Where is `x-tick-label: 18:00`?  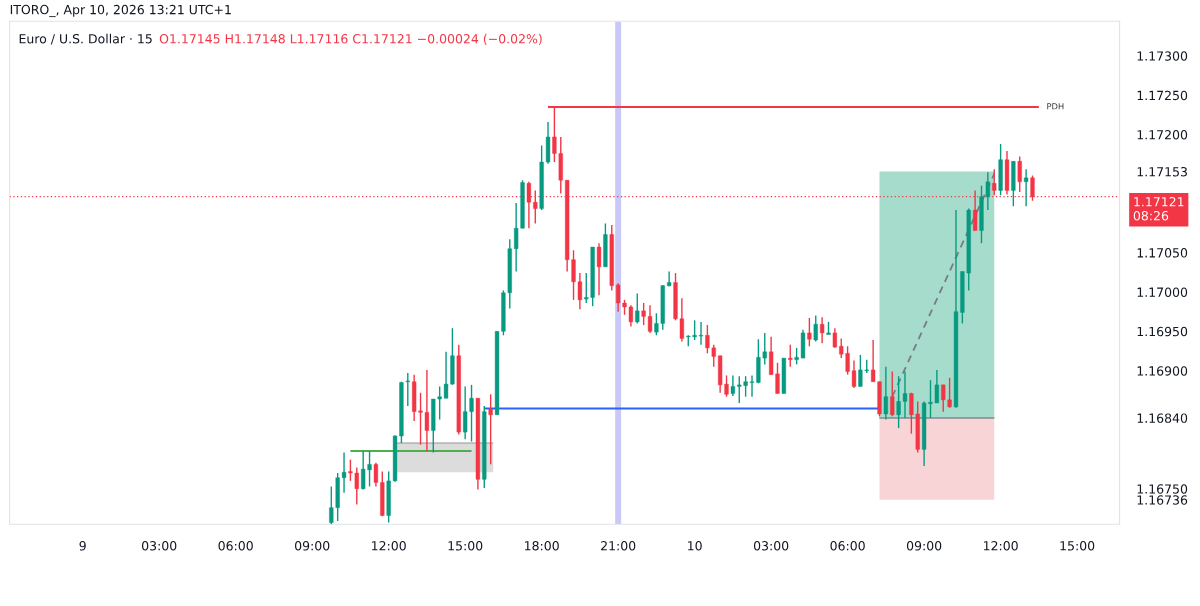 x-tick-label: 18:00 is located at coordinates (542, 546).